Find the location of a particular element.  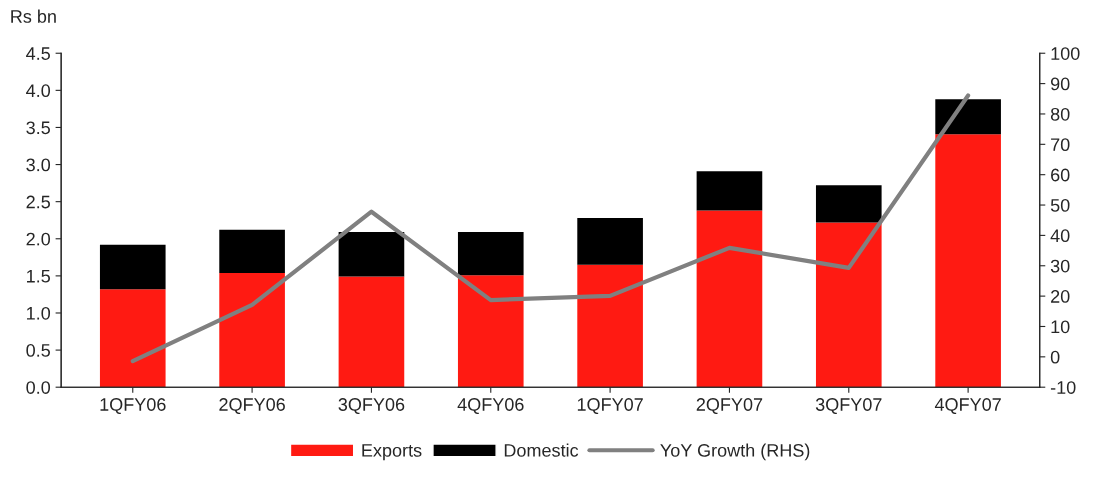

y2-tick-label: 70 is located at coordinates (1060, 145).